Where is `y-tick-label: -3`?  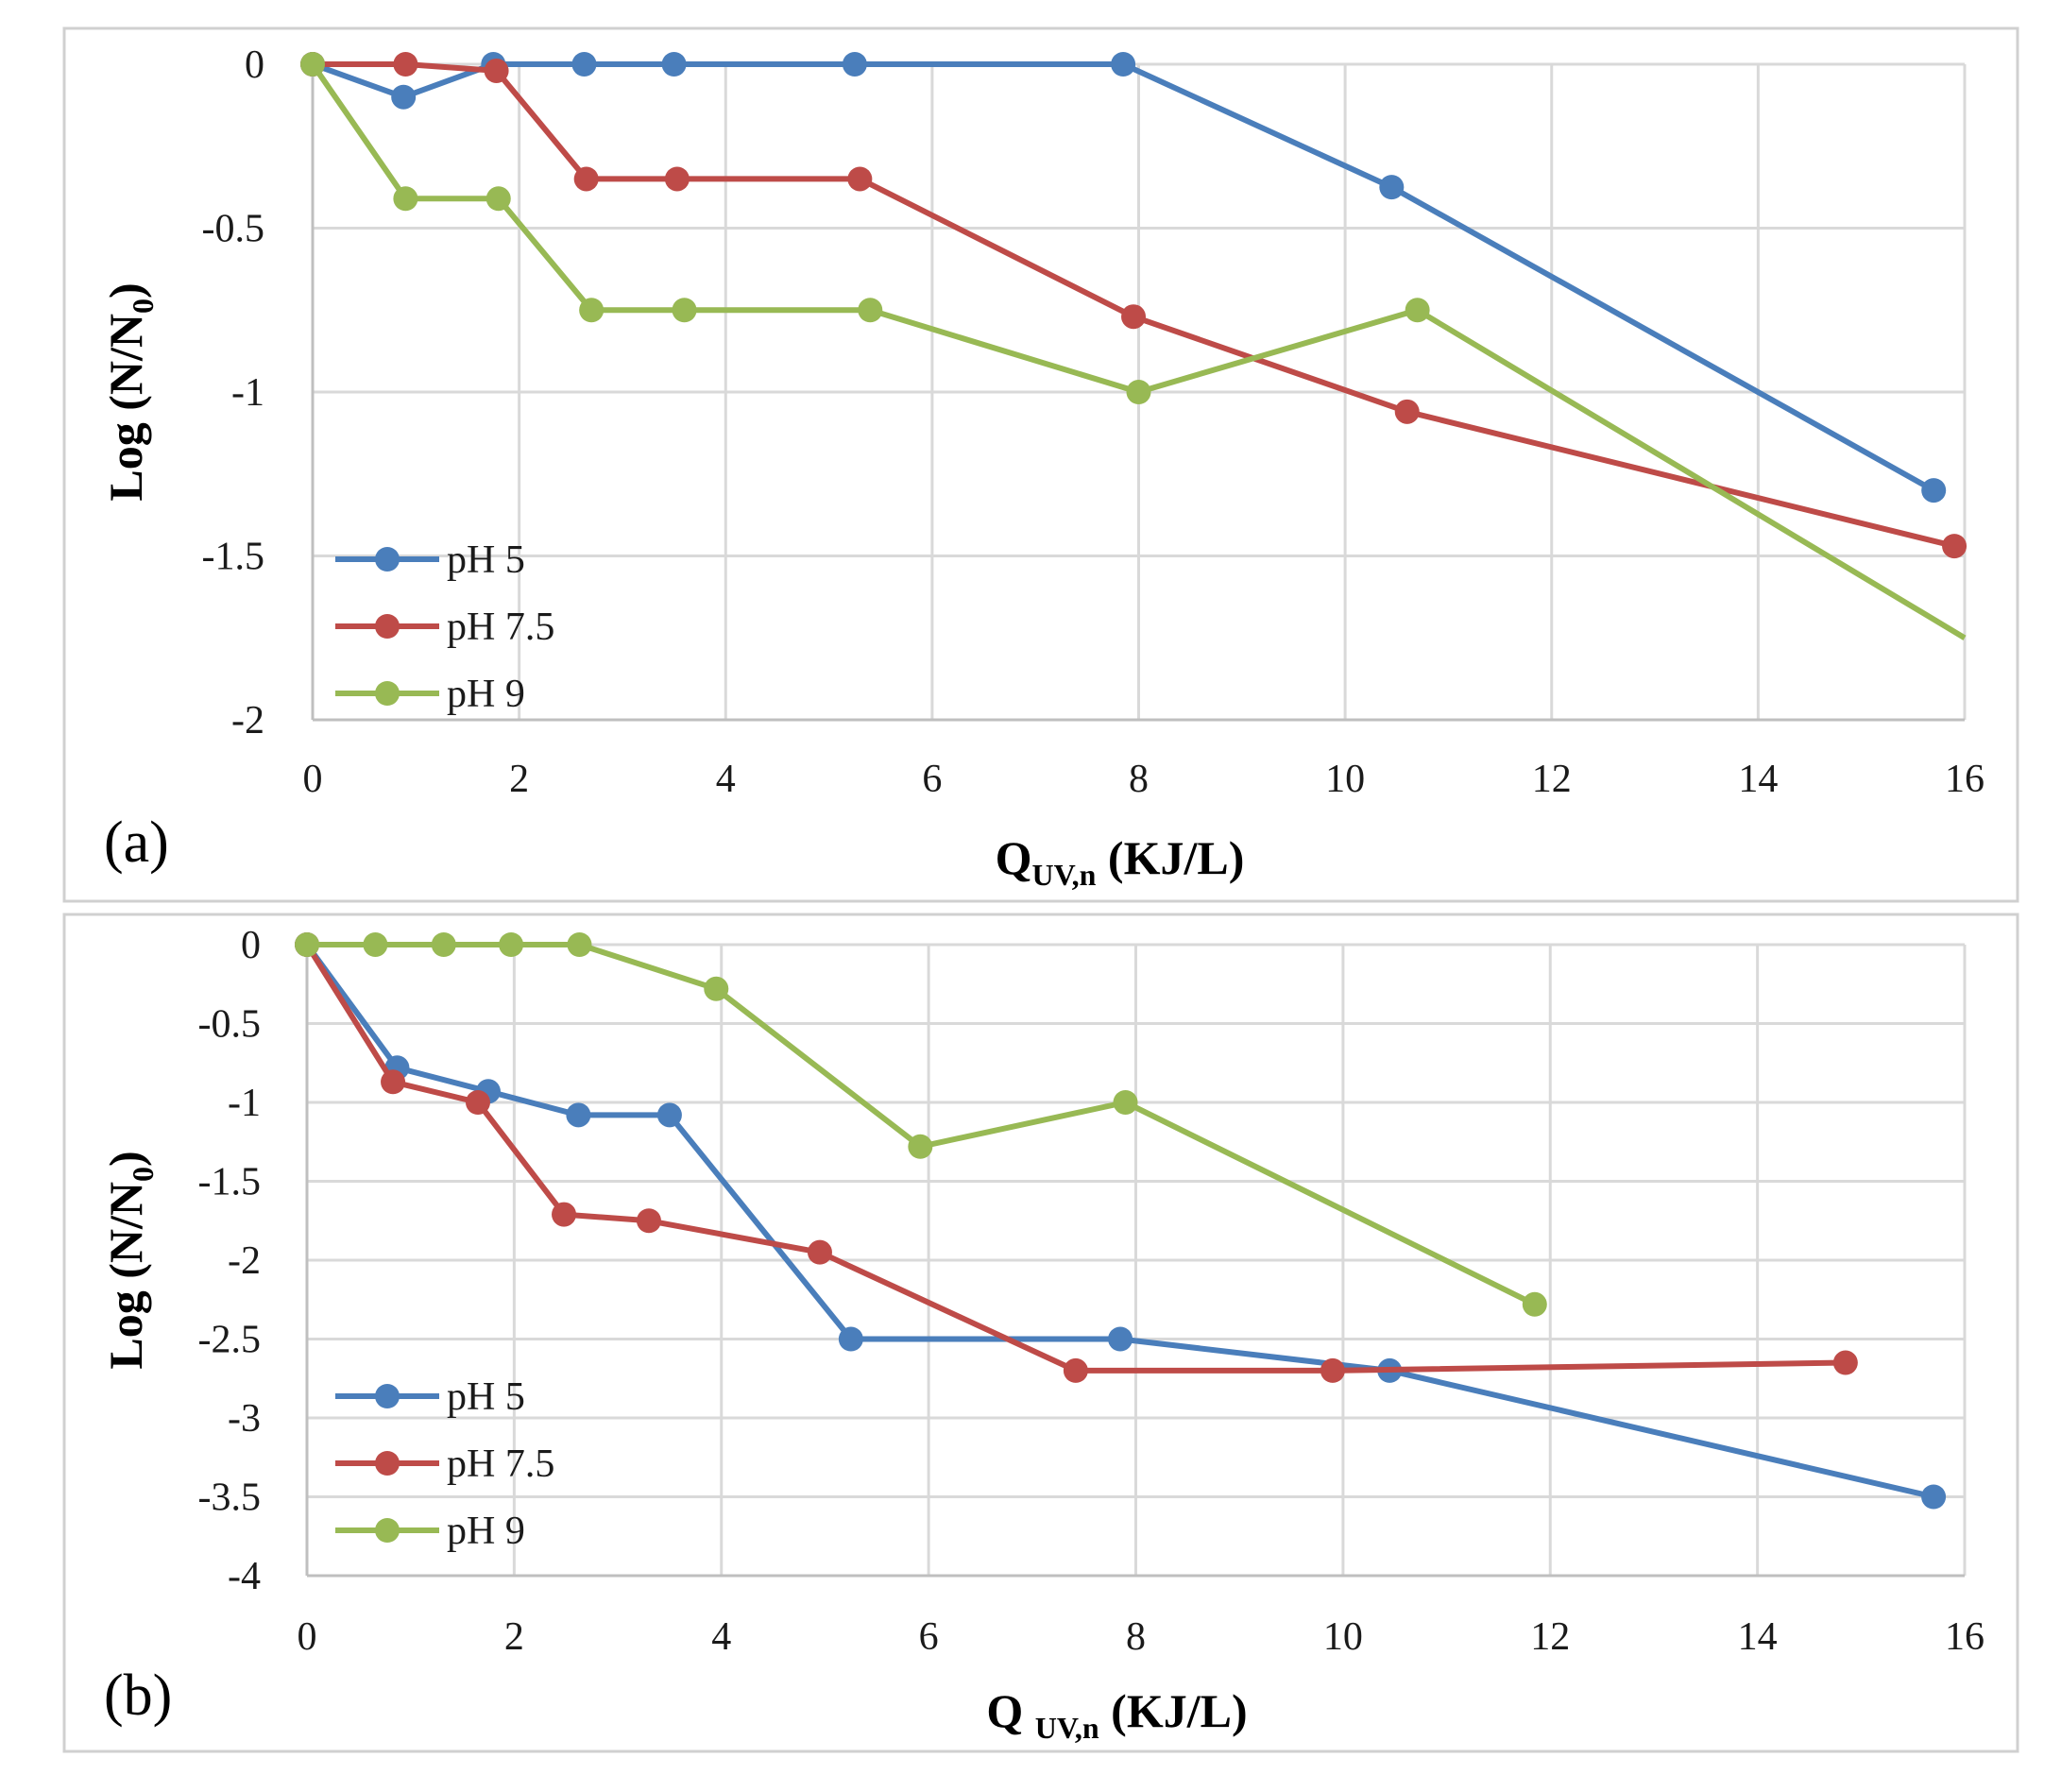 y-tick-label: -3 is located at coordinates (244, 1419).